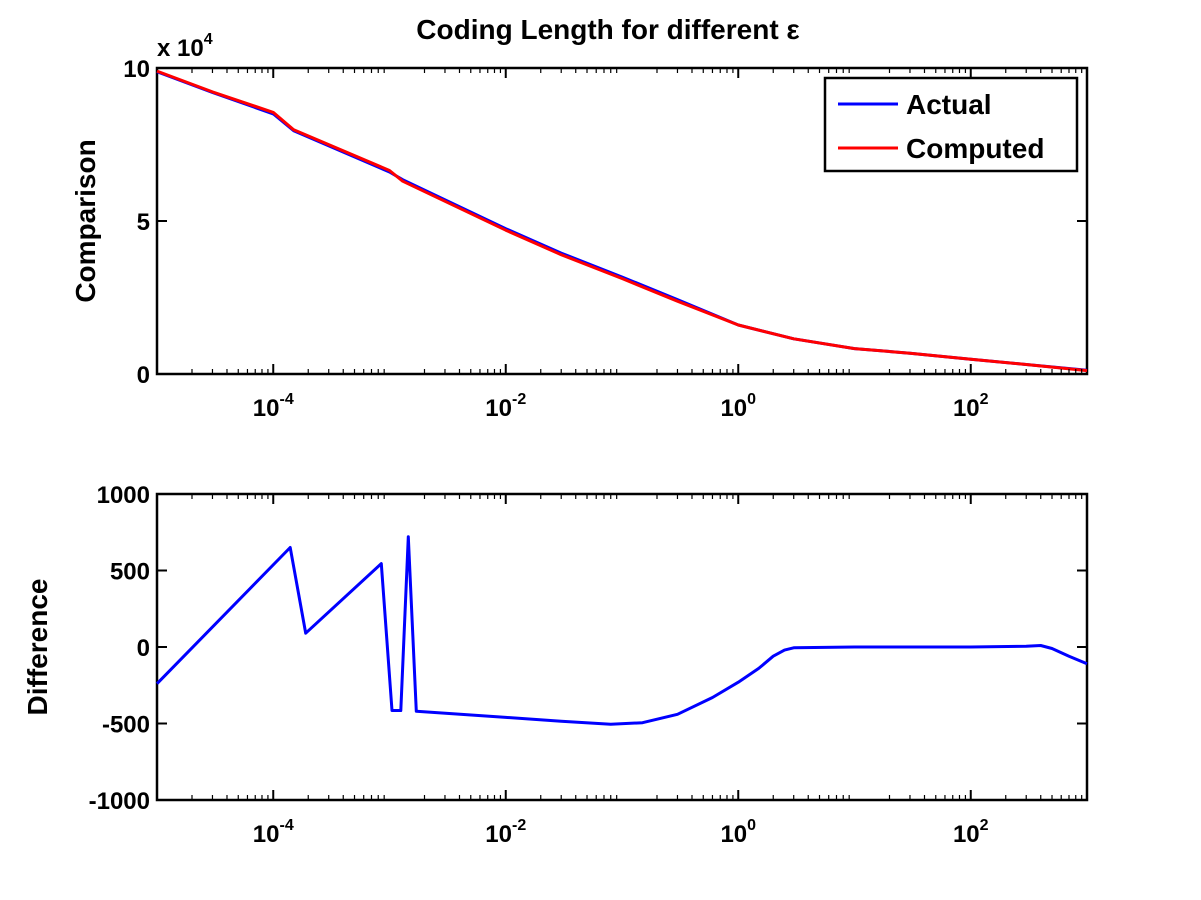 This screenshot has height=900, width=1201. I want to click on plot-1-y-tick-label: 500, so click(130, 572).